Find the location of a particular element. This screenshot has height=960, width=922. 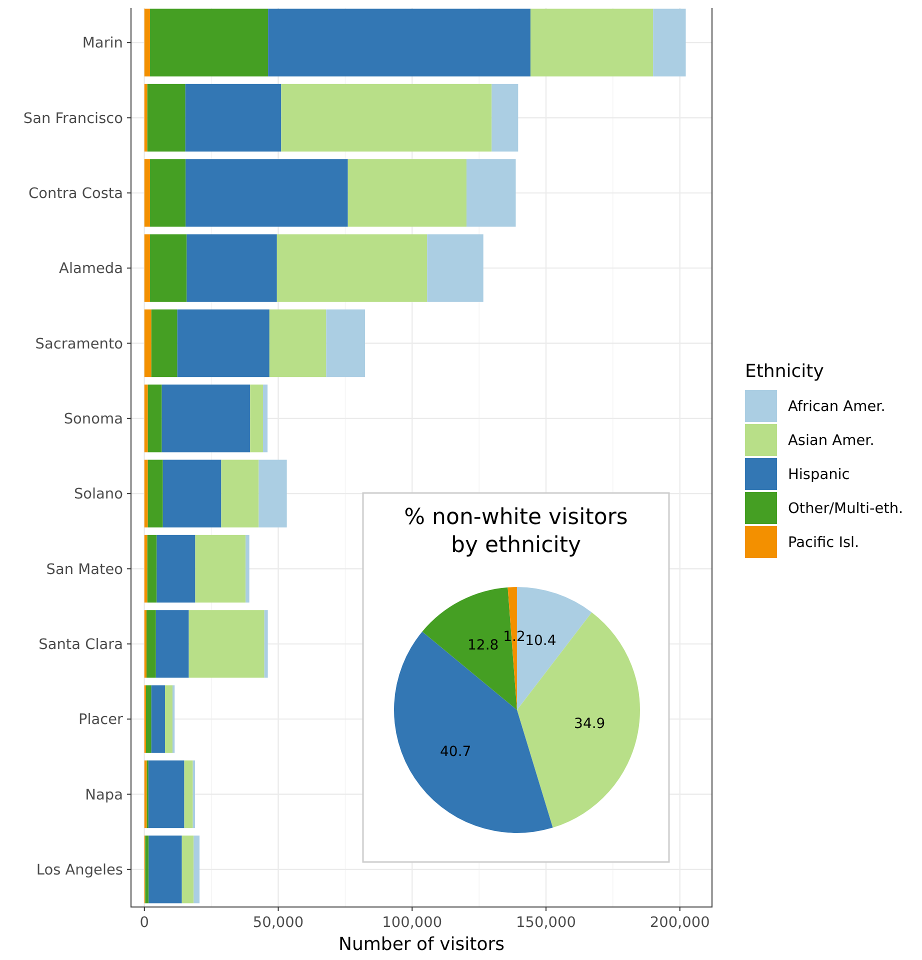

data-label: 40.7 is located at coordinates (456, 752).